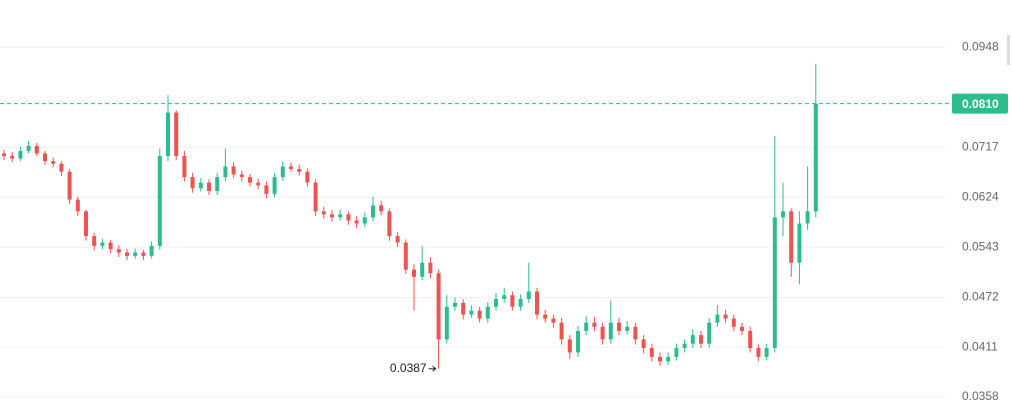  I want to click on price-label-box, so click(980, 103).